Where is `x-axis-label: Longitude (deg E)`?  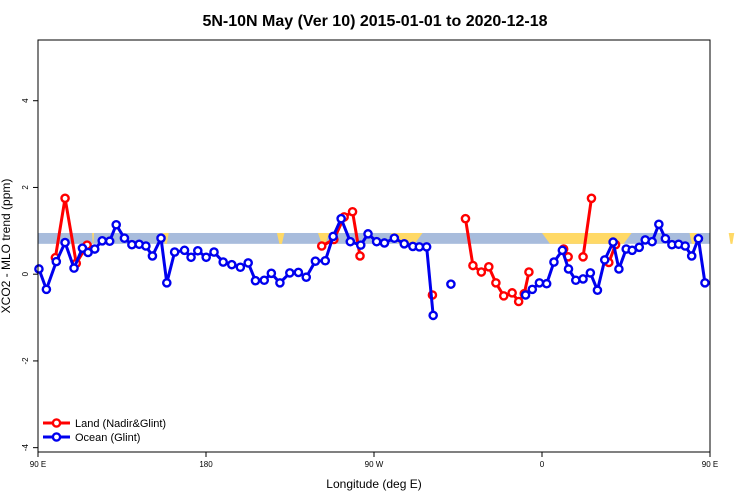
x-axis-label: Longitude (deg E) is located at coordinates (373, 484).